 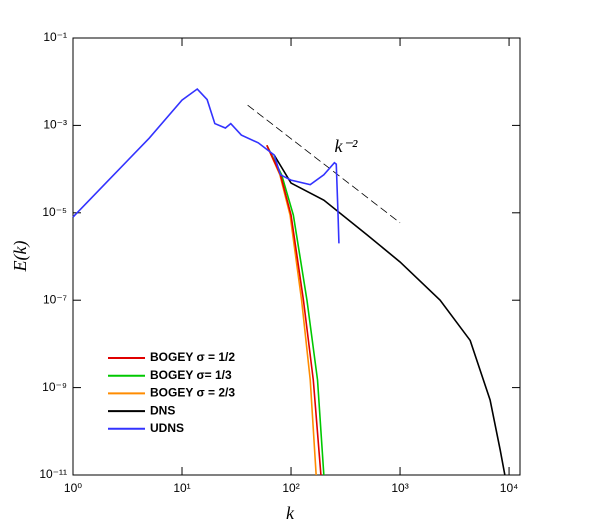 What do you see at coordinates (192, 393) in the screenshot?
I see `legend-label: BOGEY σ = 2/3` at bounding box center [192, 393].